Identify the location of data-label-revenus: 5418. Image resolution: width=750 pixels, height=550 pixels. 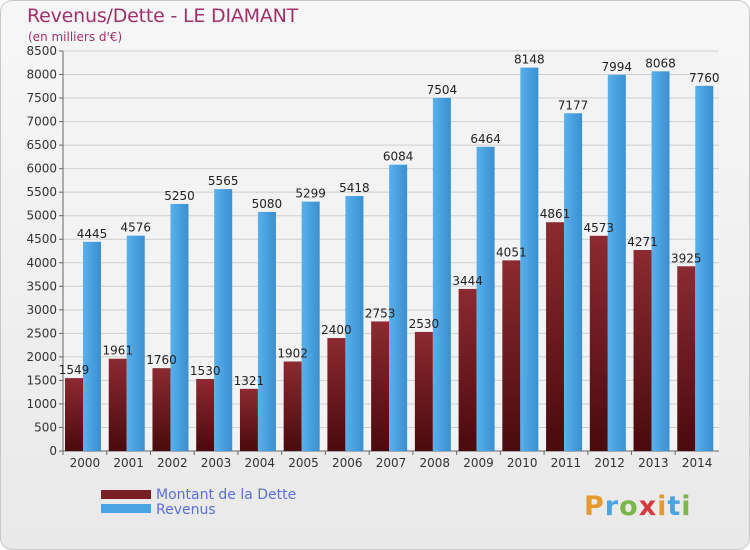
(354, 188).